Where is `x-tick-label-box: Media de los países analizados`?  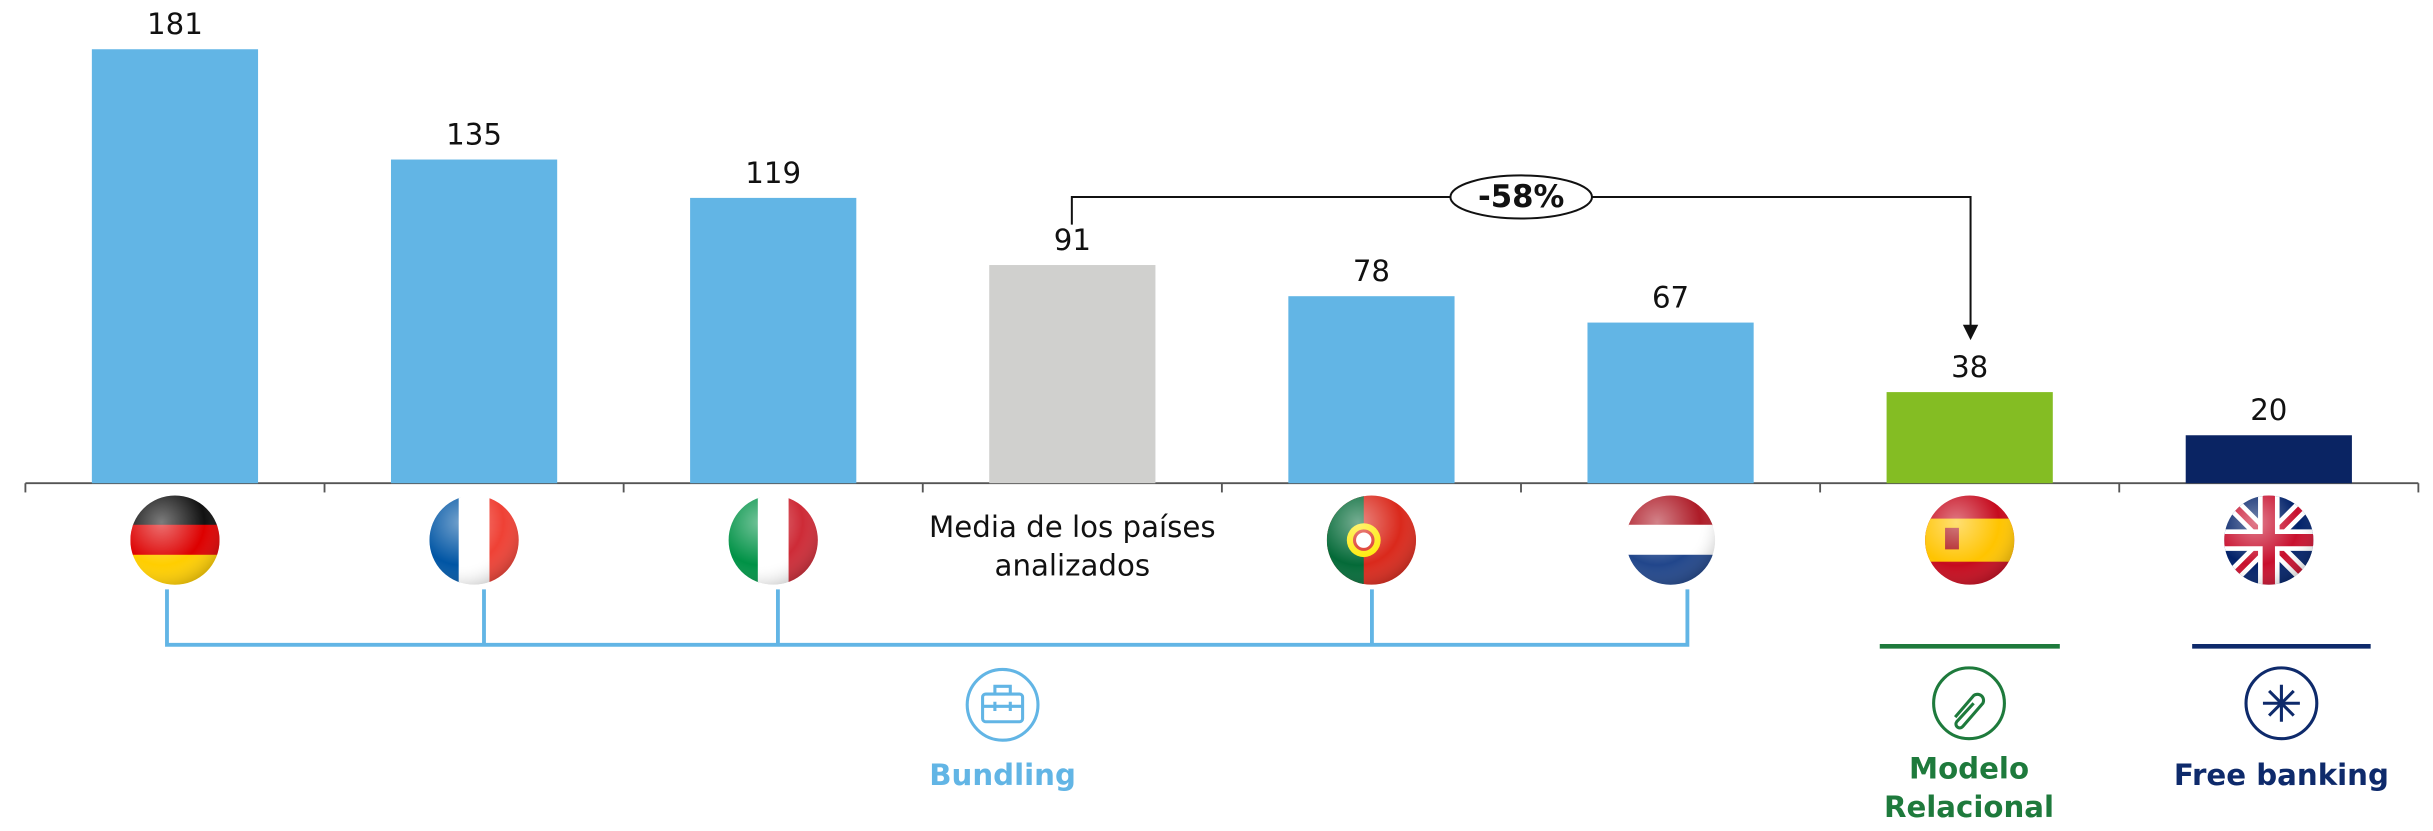
x-tick-label-box: Media de los países analizados is located at coordinates (1072, 547).